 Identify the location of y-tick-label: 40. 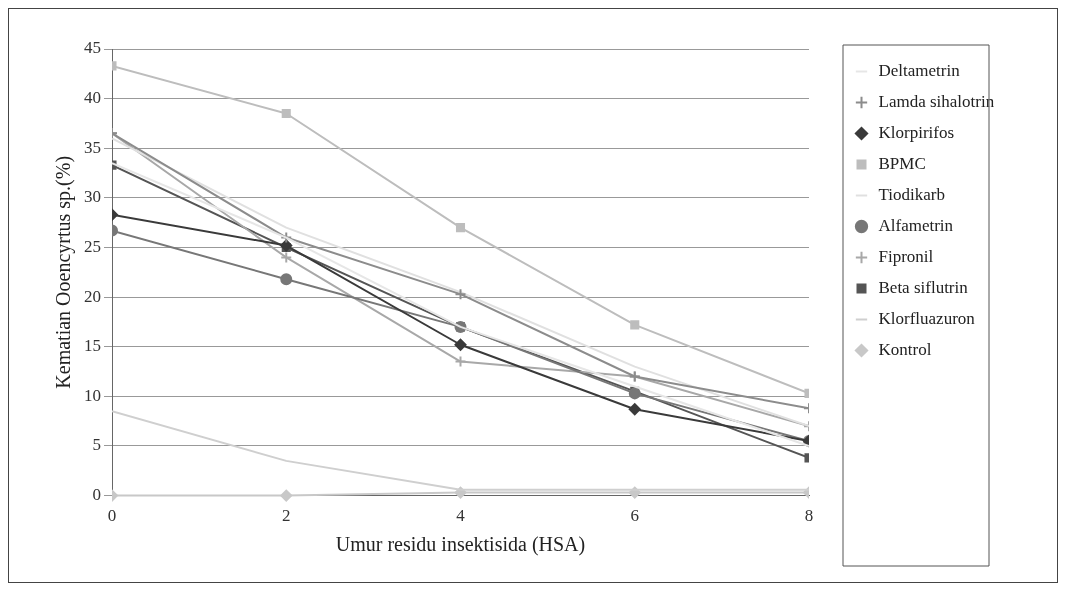
(92, 98).